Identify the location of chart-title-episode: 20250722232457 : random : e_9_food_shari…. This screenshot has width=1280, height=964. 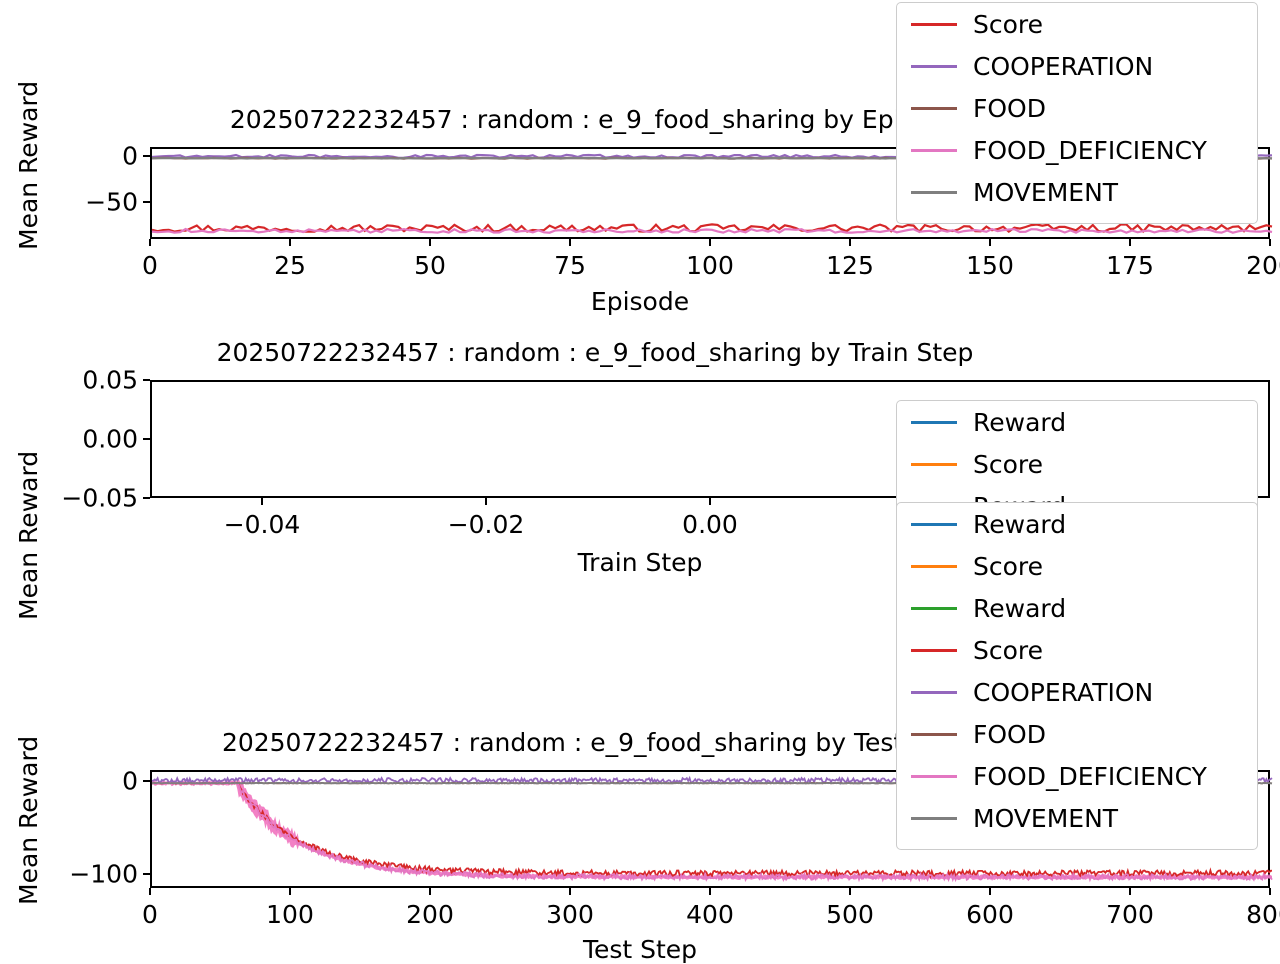
(640, 120).